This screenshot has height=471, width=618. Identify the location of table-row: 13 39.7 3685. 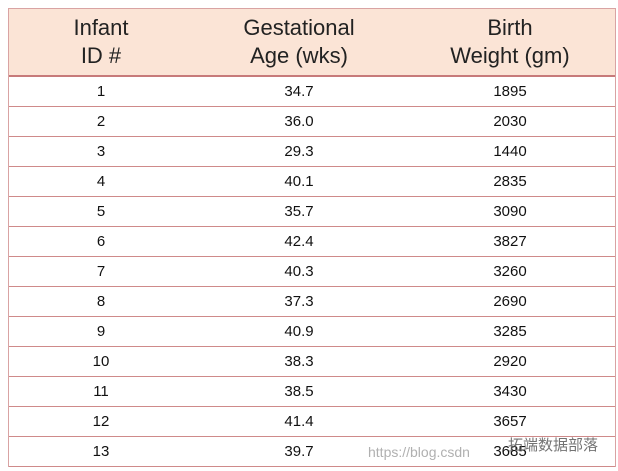
(312, 452).